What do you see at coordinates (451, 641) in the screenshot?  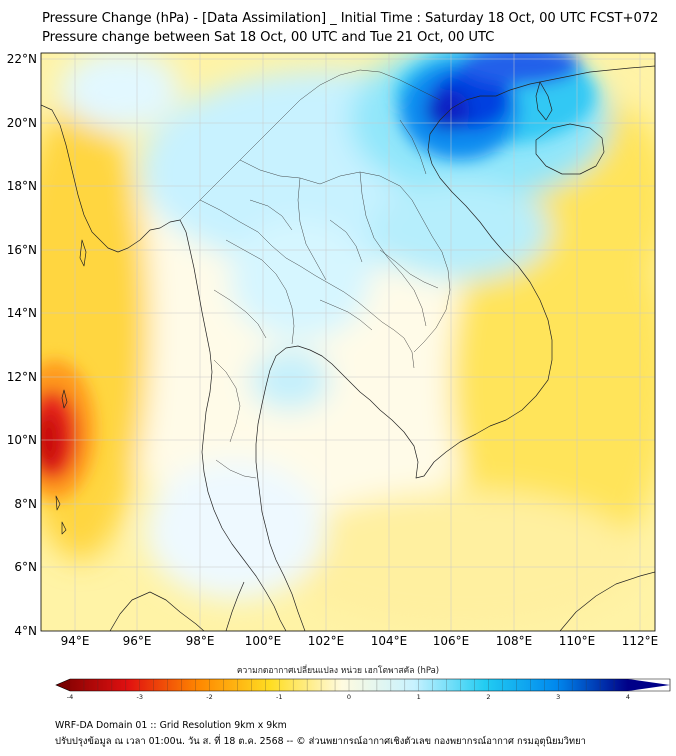 I see `lon-label: 106°E` at bounding box center [451, 641].